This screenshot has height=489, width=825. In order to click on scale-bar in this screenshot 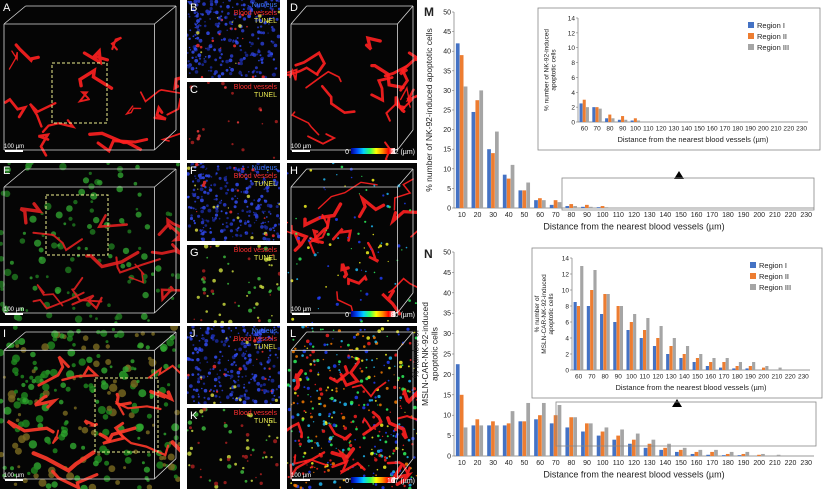, I will do `click(14, 314)`.